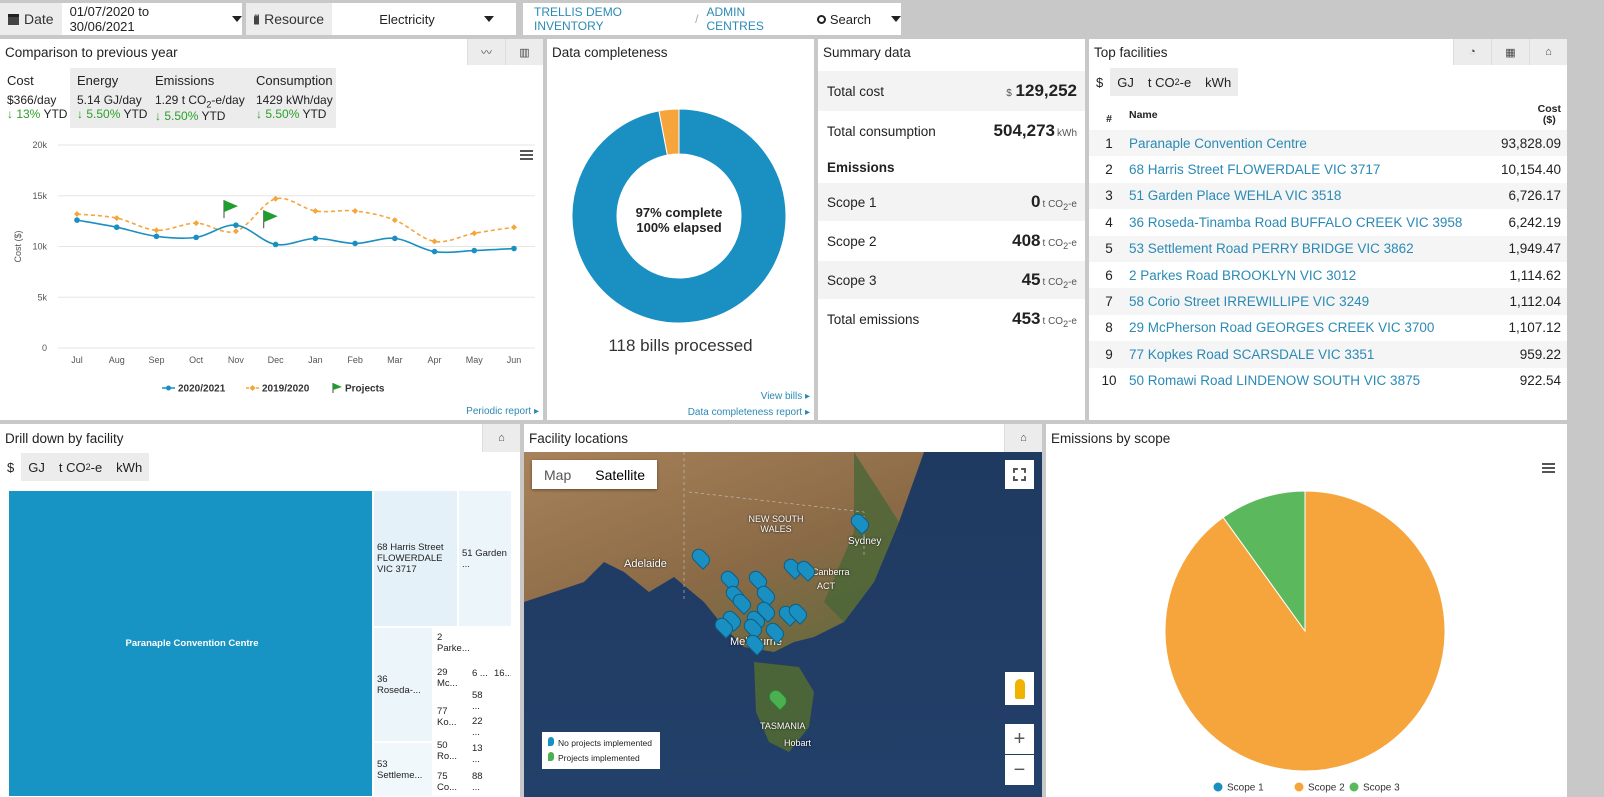 The height and width of the screenshot is (797, 1604). Describe the element at coordinates (1252, 354) in the screenshot. I see `facility-link: 77 Kopkes Road SCARSDALE VIC 3351` at that location.